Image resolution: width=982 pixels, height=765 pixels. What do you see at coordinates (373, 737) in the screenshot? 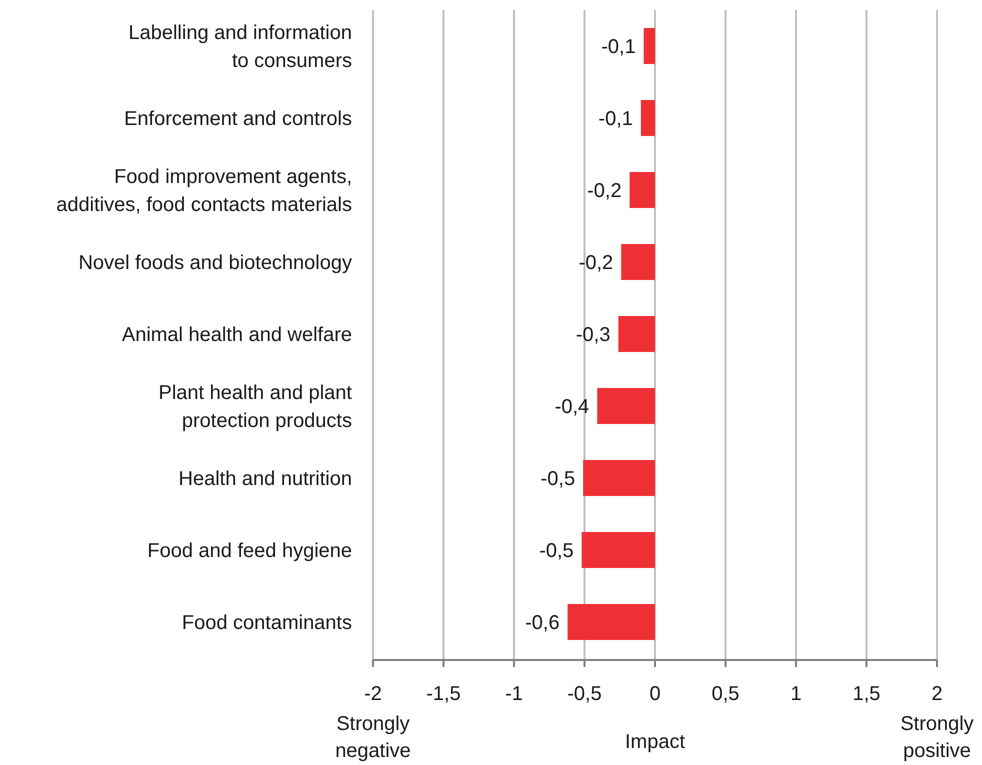
I see `text: Strongly negative` at bounding box center [373, 737].